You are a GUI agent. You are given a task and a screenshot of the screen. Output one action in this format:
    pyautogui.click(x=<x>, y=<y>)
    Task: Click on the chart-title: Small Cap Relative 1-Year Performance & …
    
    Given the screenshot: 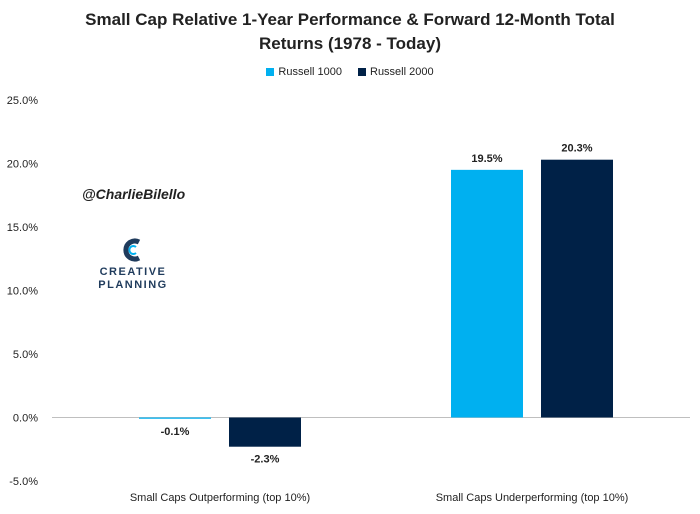 What is the action you would take?
    pyautogui.click(x=350, y=32)
    